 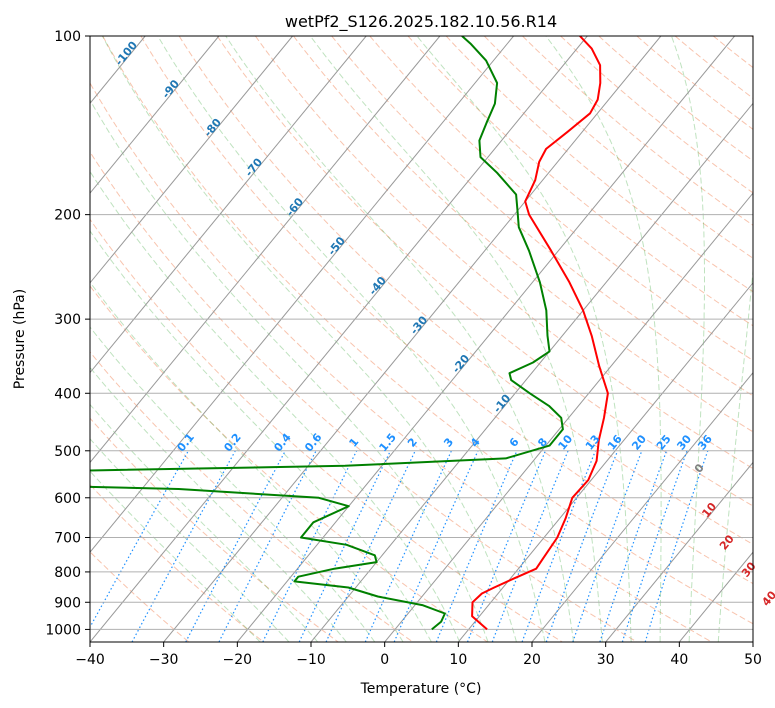 I want to click on isotherm-label: -20, so click(x=461, y=364).